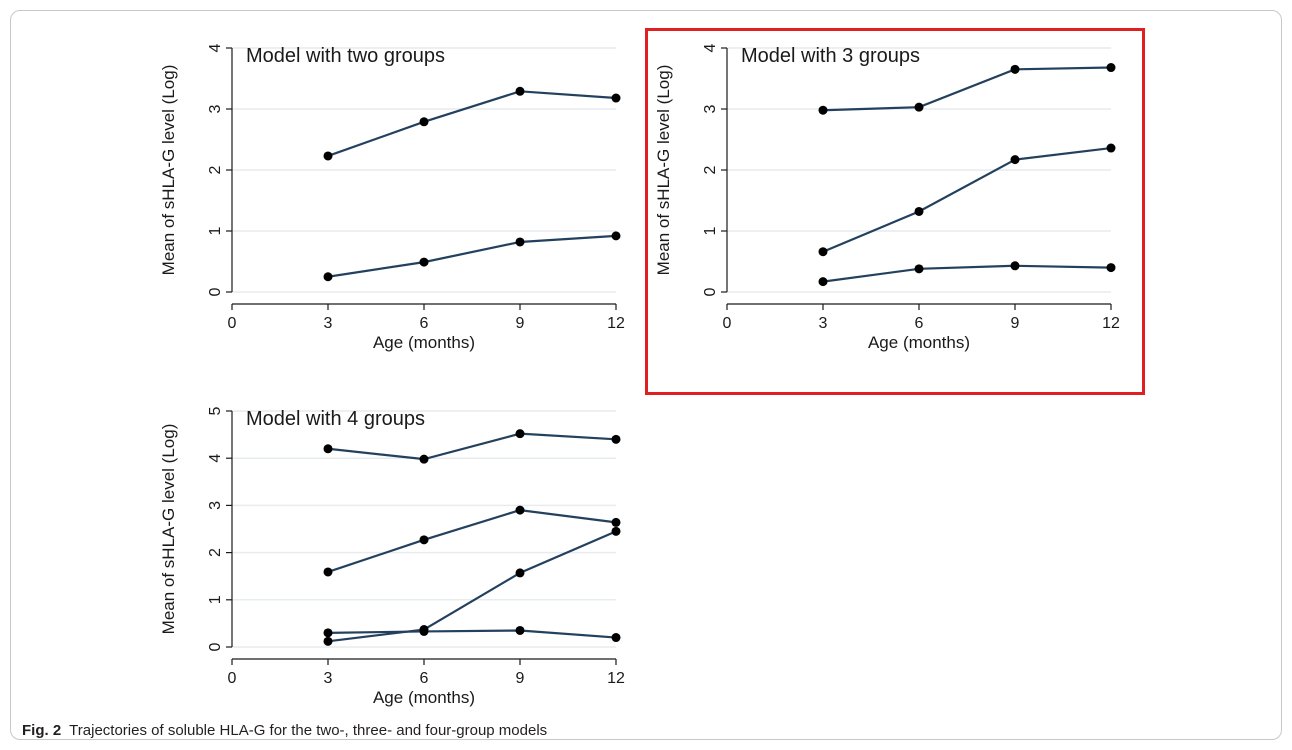 The width and height of the screenshot is (1292, 750). What do you see at coordinates (345, 56) in the screenshot?
I see `chart-title: Model with two groups` at bounding box center [345, 56].